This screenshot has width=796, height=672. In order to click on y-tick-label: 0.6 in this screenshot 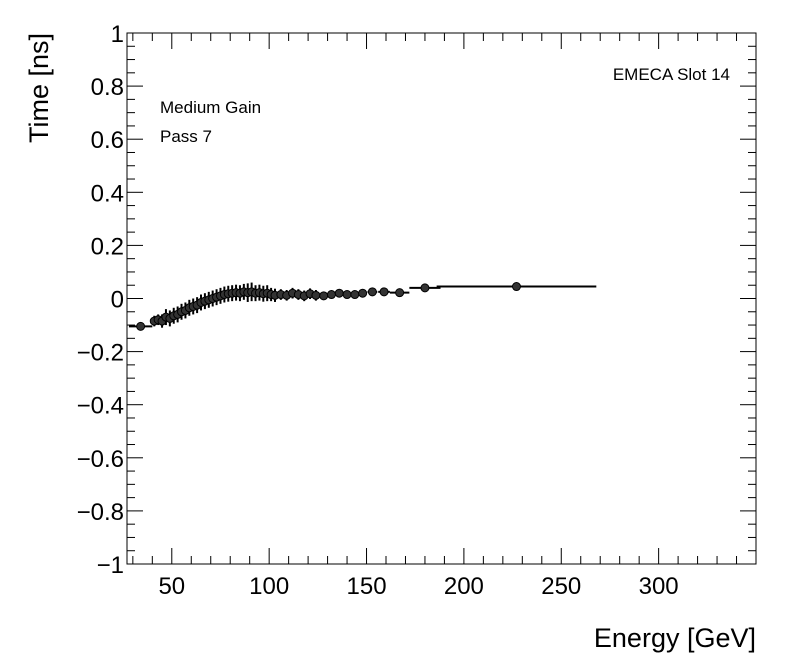, I will do `click(107, 140)`.